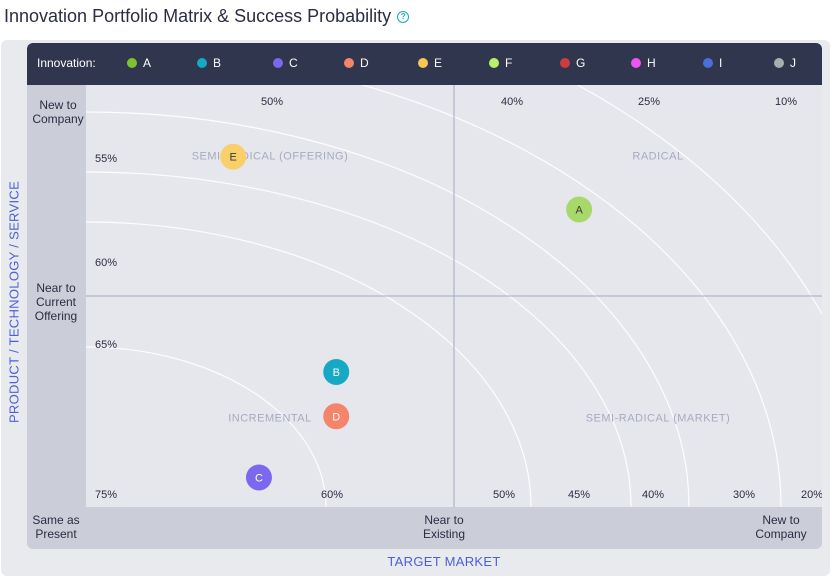 The width and height of the screenshot is (832, 577). What do you see at coordinates (285, 63) in the screenshot?
I see `legend-item-c: C` at bounding box center [285, 63].